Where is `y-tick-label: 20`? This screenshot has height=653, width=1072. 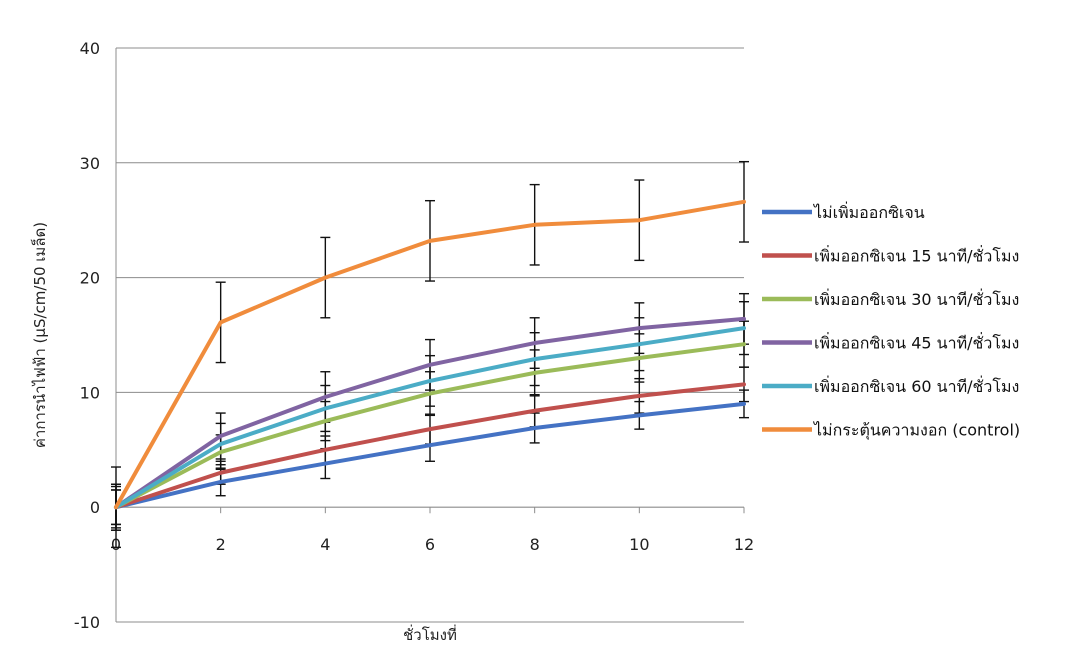
y-tick-label: 20 is located at coordinates (90, 278).